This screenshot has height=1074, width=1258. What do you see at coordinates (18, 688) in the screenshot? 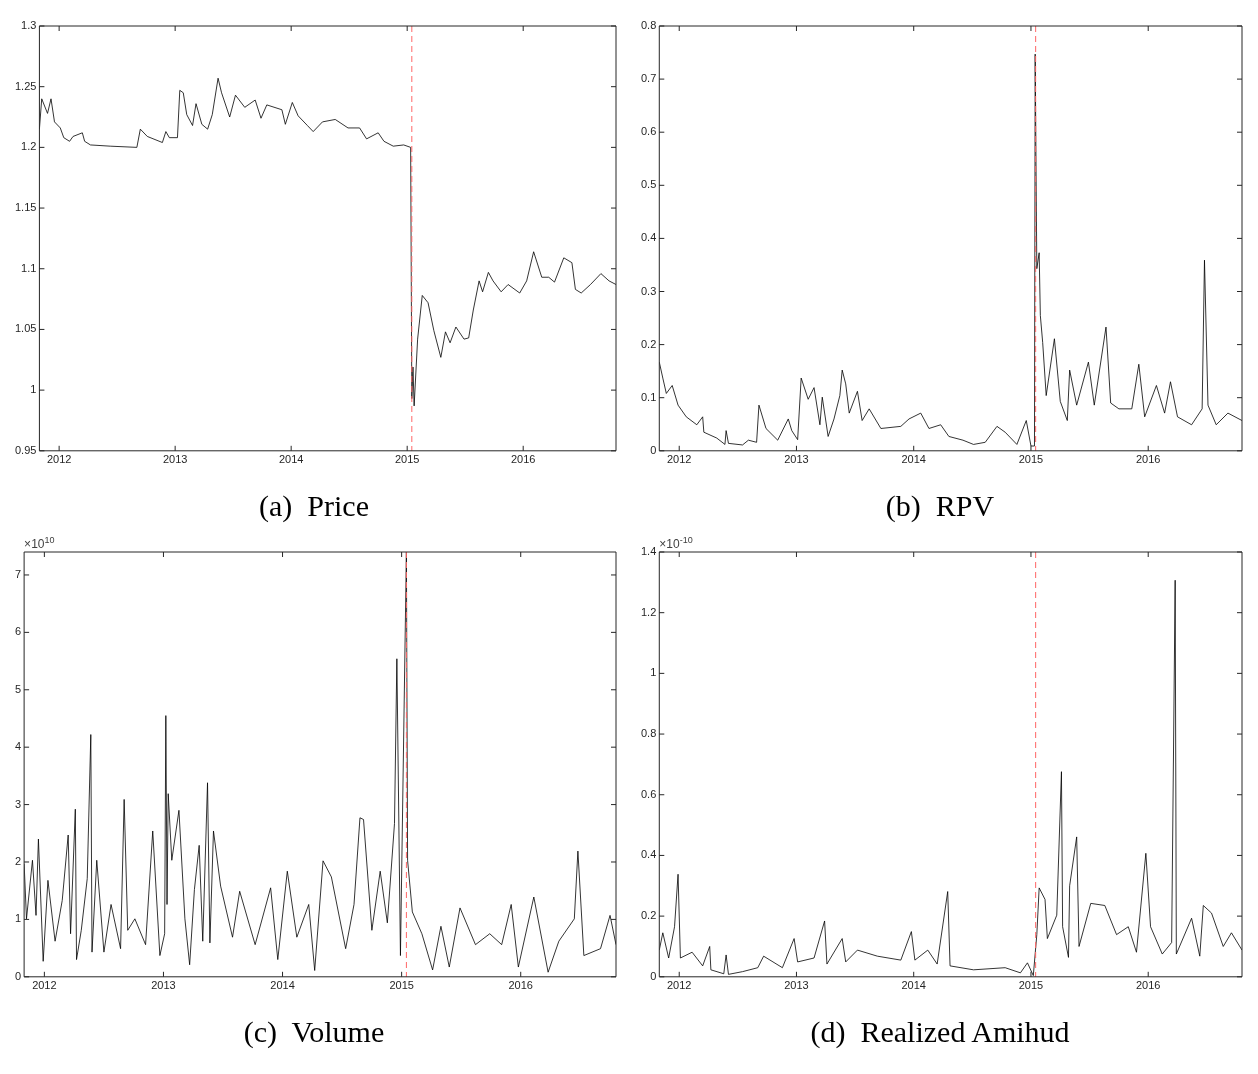
I see `y-tick-label: 5` at bounding box center [18, 688].